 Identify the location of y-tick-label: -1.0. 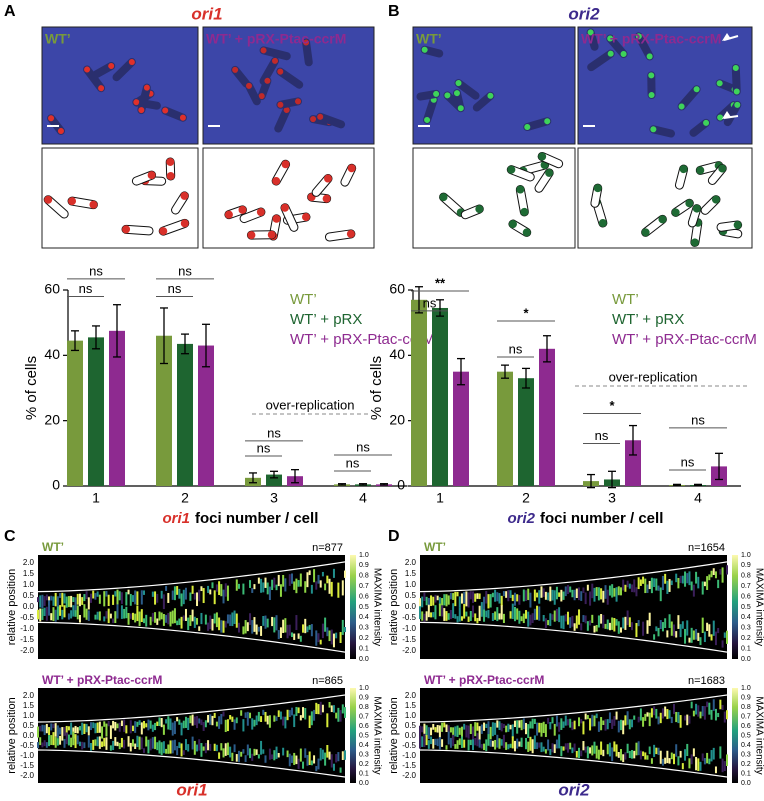
(27, 755).